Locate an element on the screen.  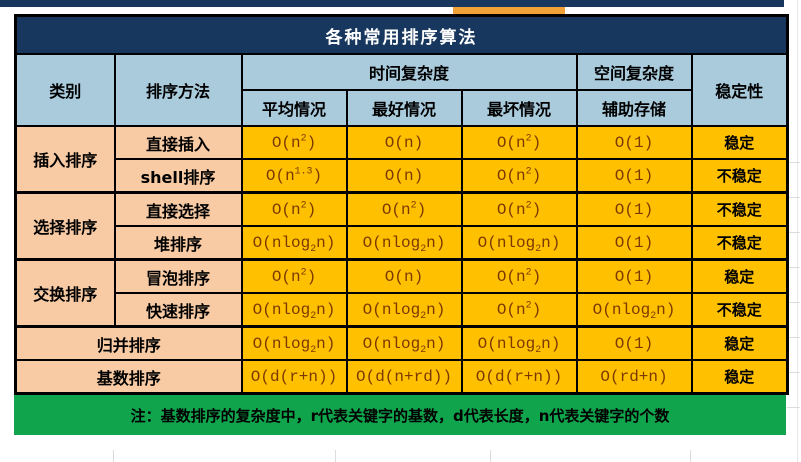
aux-storage-cell: O(rd+n) is located at coordinates (634, 377).